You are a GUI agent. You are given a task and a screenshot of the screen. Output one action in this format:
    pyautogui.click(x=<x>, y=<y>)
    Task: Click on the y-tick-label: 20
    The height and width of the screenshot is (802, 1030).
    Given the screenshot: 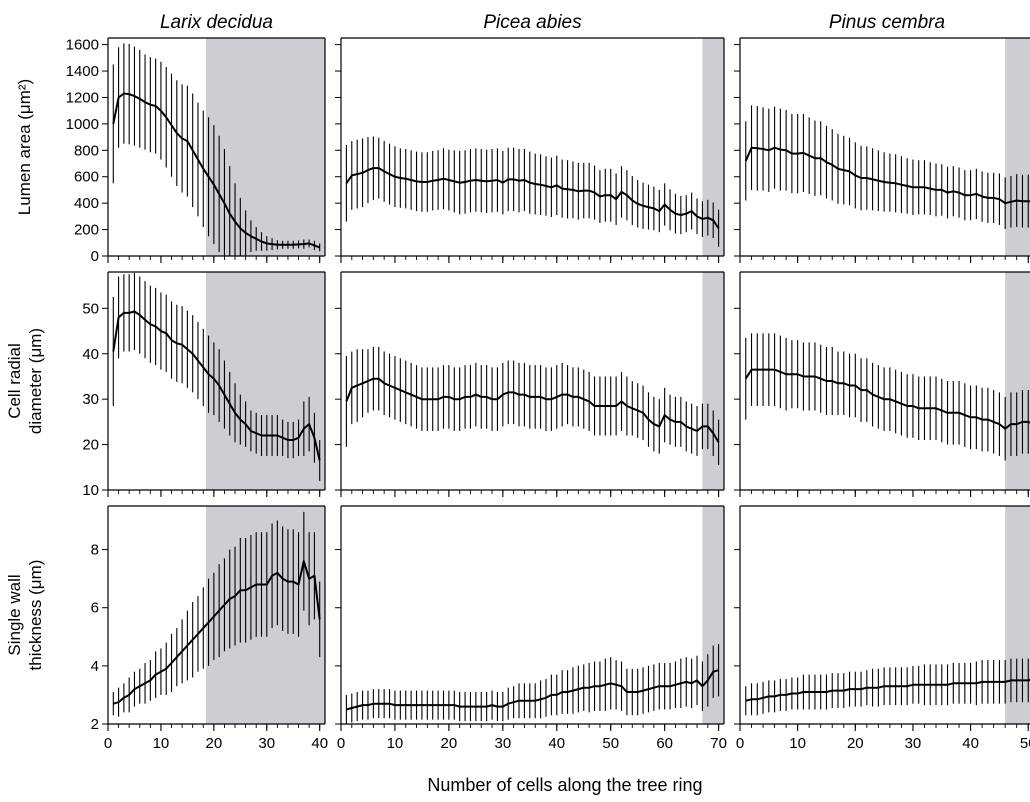 What is the action you would take?
    pyautogui.click(x=90, y=445)
    